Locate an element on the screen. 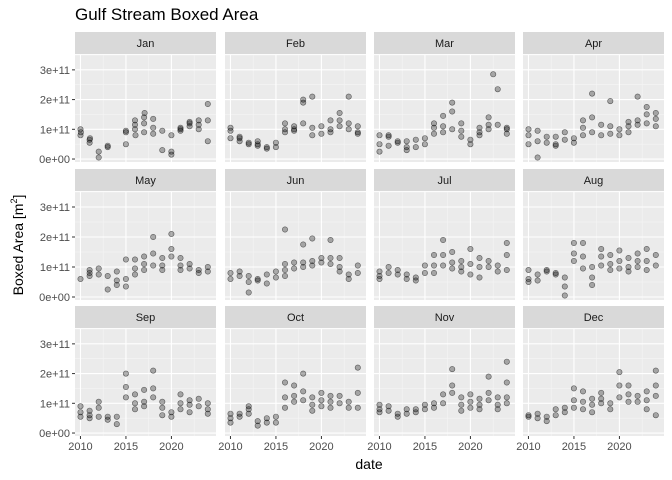 The height and width of the screenshot is (480, 672). x-tick-label: 2020 is located at coordinates (171, 447).